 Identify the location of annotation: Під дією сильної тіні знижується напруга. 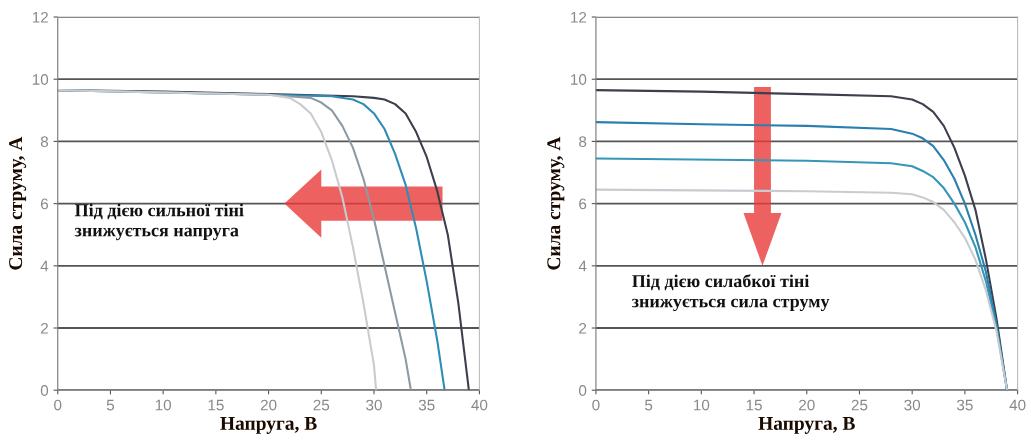
(159, 222).